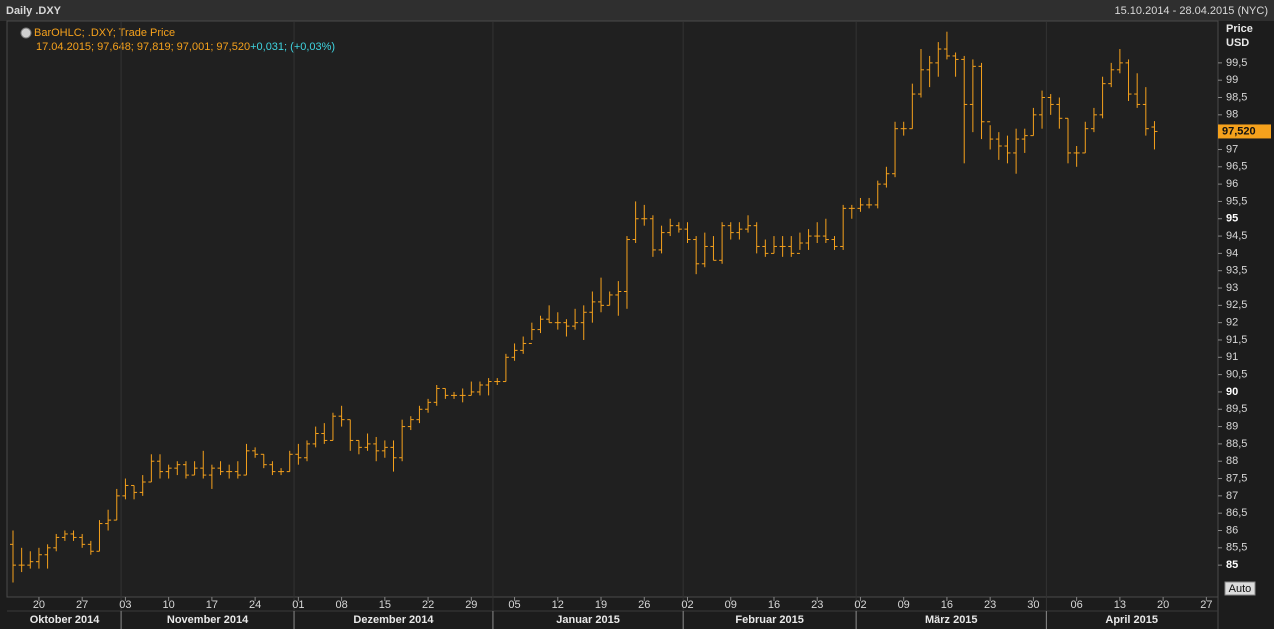  What do you see at coordinates (1236, 444) in the screenshot?
I see `y-tick-label: 88,5` at bounding box center [1236, 444].